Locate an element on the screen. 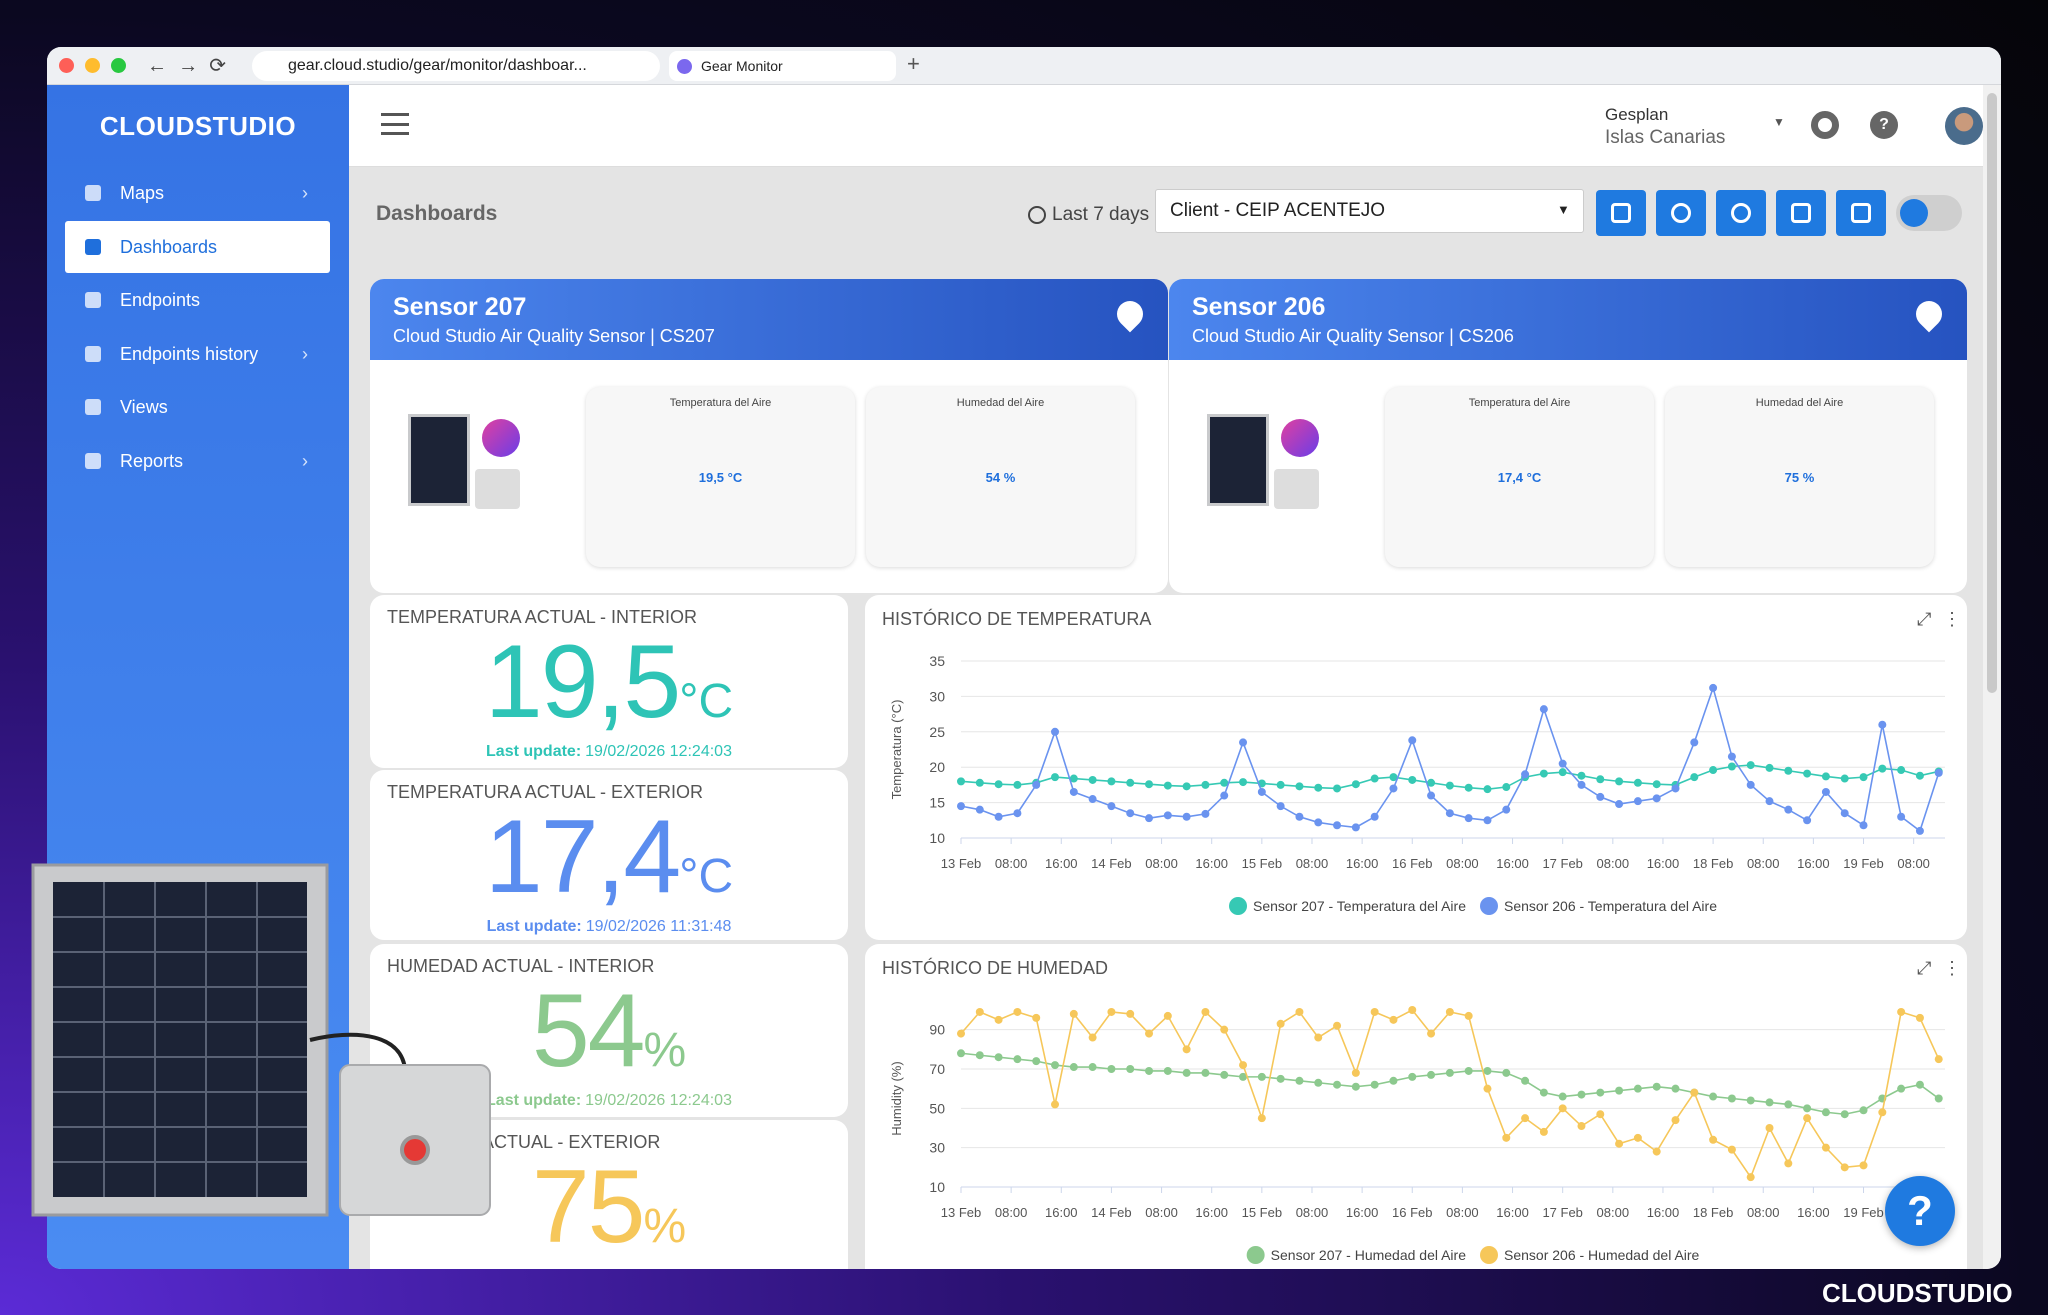 This screenshot has height=1315, width=2048. logo: CLOUDSTUDIO is located at coordinates (198, 126).